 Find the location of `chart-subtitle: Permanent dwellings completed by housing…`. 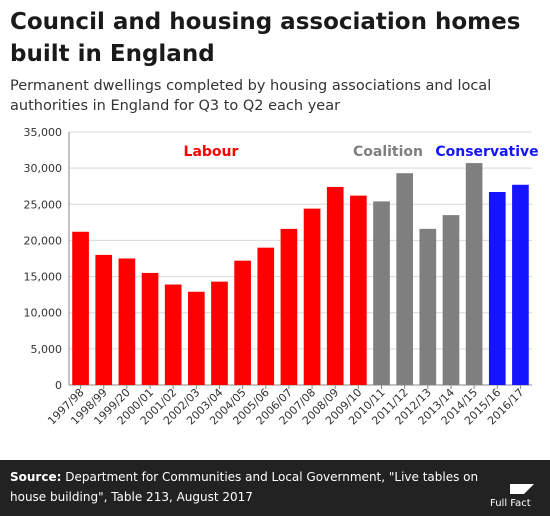

chart-subtitle: Permanent dwellings completed by housing… is located at coordinates (251, 96).